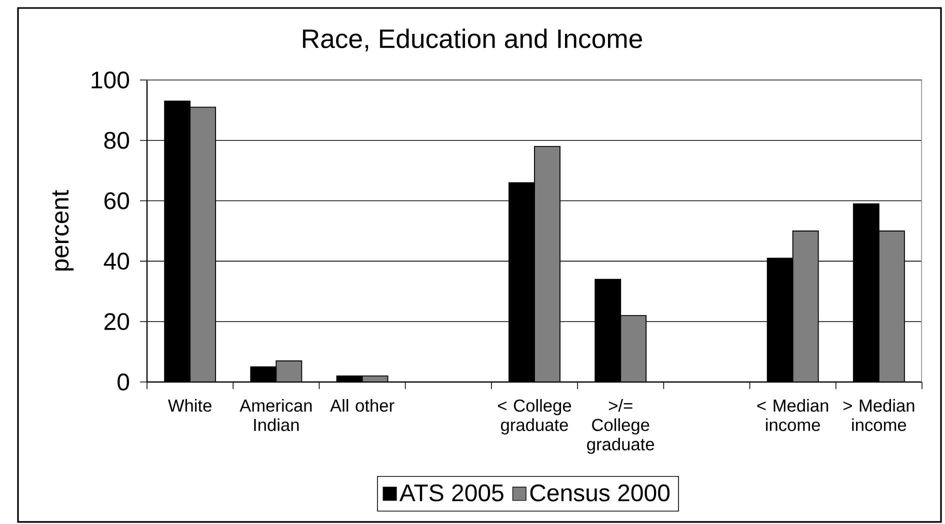 The height and width of the screenshot is (524, 945). I want to click on y-tick-label: 60, so click(117, 201).